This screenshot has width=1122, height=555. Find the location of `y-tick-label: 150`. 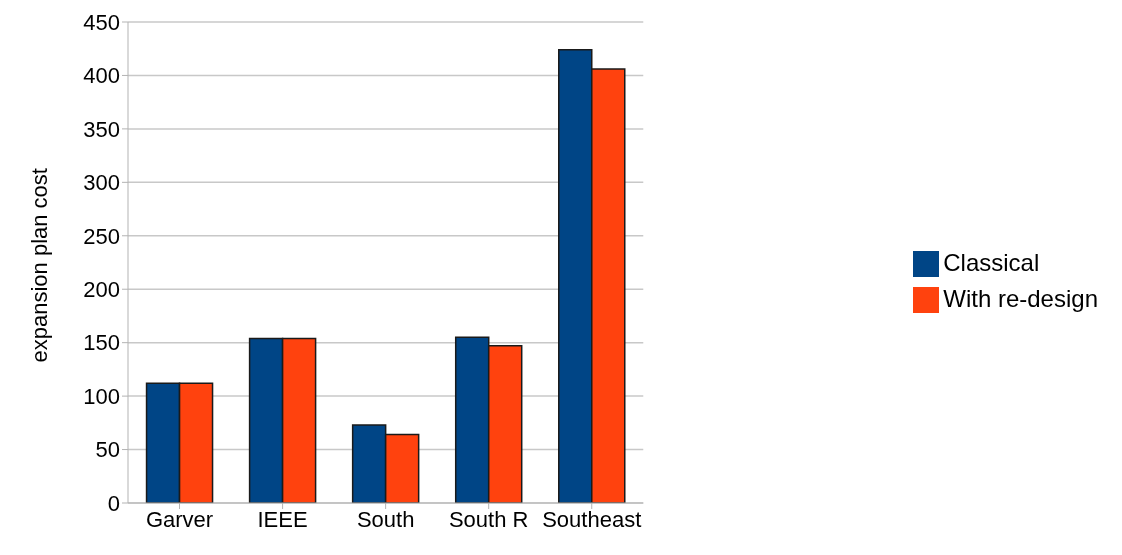

y-tick-label: 150 is located at coordinates (101, 343).